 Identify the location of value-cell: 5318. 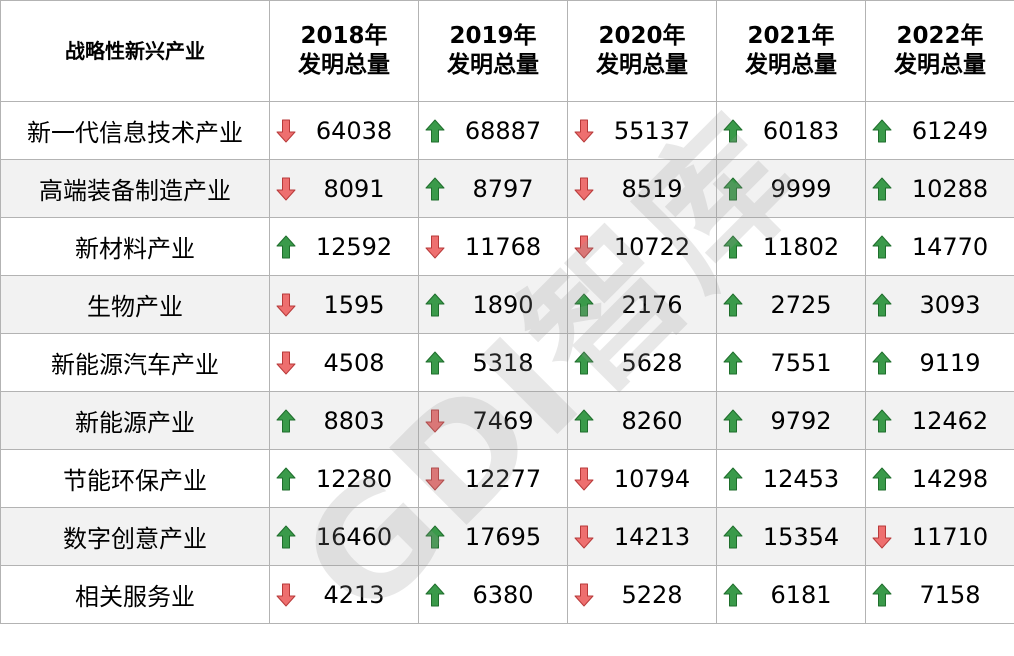
(493, 363).